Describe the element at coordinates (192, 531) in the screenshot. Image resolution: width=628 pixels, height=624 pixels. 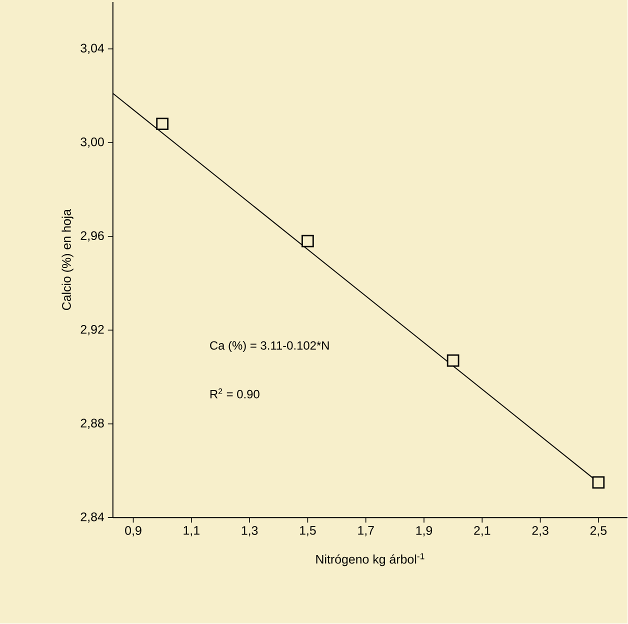
I see `x-tick-label: 1,1` at that location.